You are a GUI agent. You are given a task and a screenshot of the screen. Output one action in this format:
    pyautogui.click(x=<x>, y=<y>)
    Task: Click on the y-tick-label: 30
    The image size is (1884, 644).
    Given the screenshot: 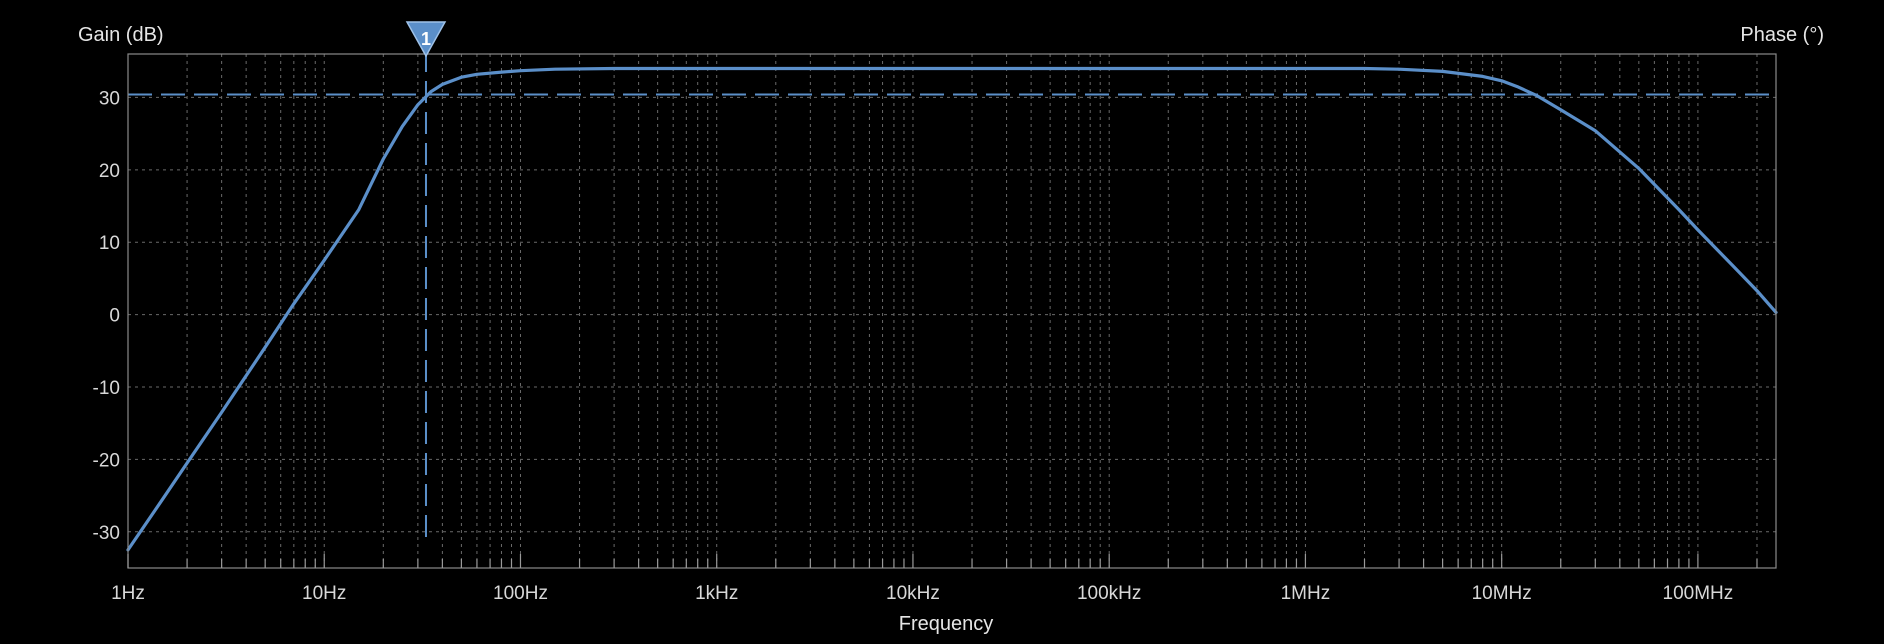 What is the action you would take?
    pyautogui.click(x=109, y=98)
    